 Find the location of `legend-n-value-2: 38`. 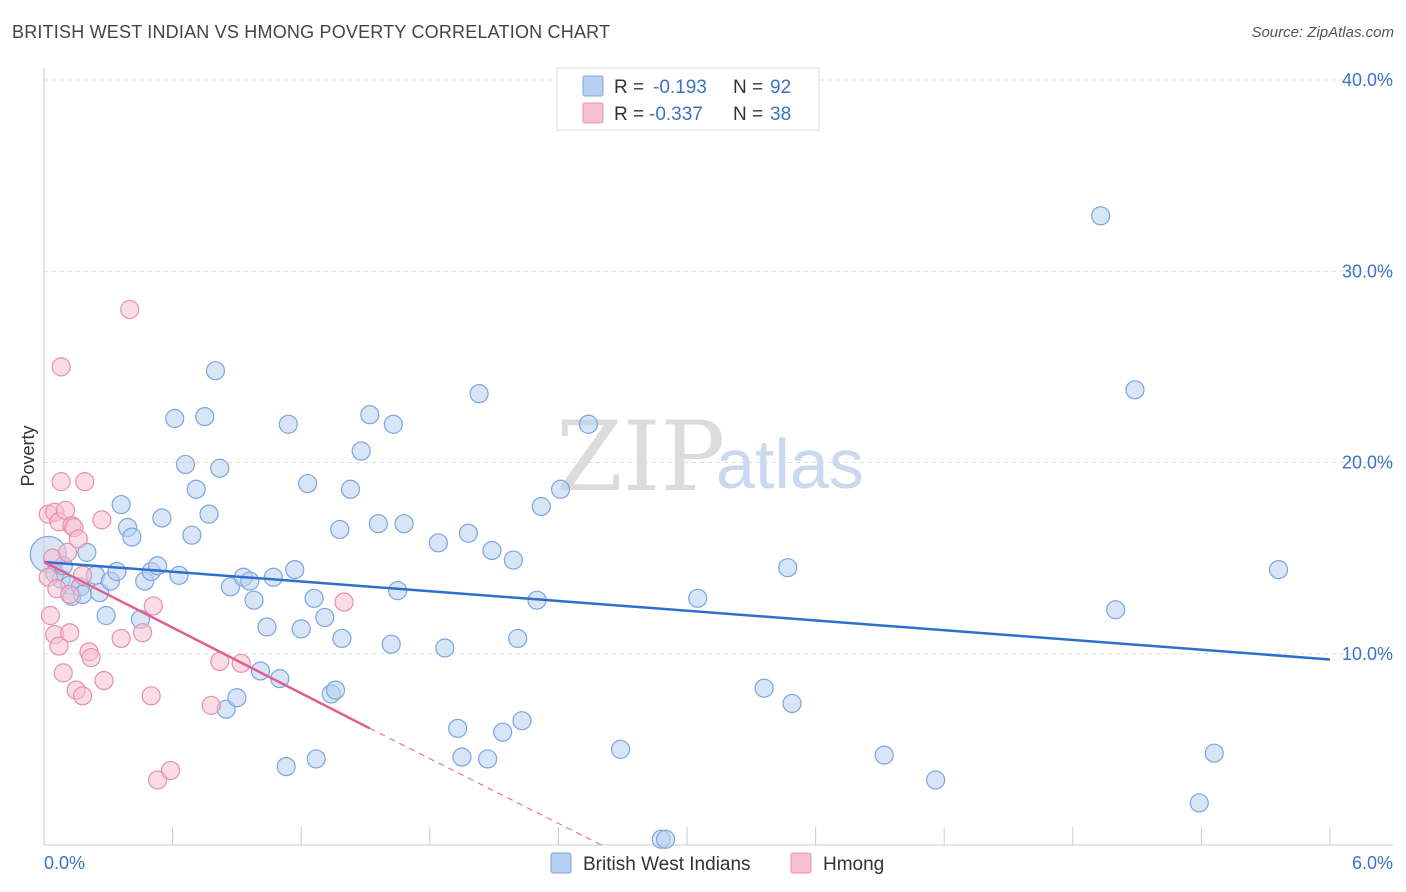

legend-n-value-2: 38 is located at coordinates (780, 114).